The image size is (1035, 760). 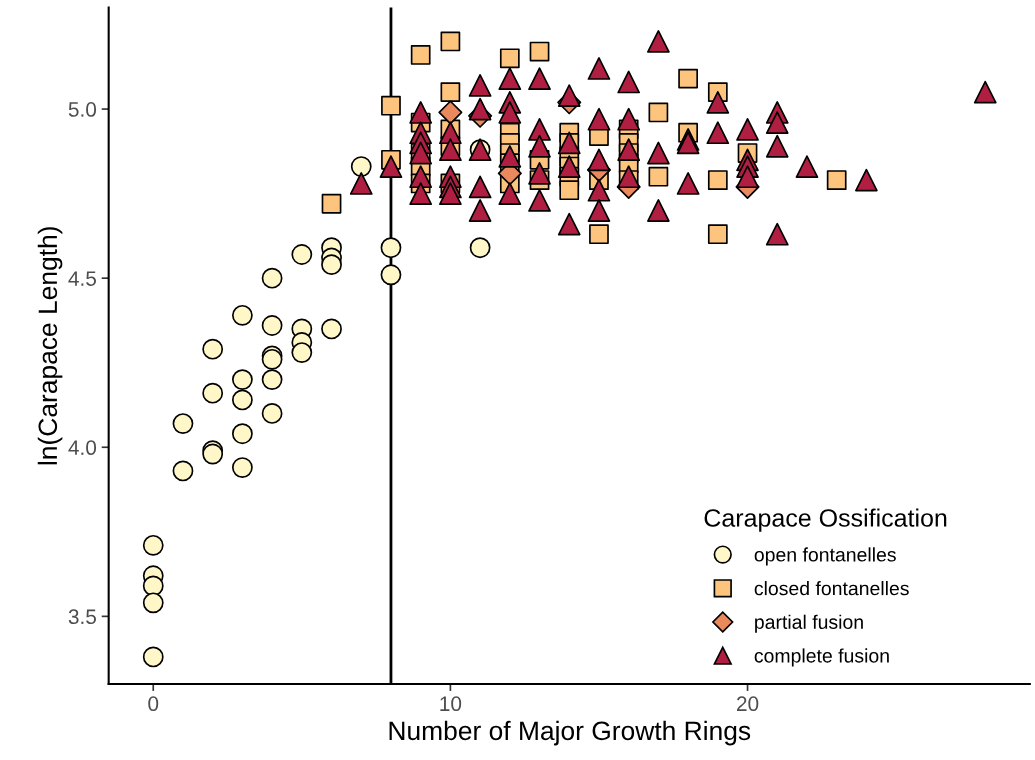 What do you see at coordinates (82, 617) in the screenshot?
I see `y-tick-label: 3.5` at bounding box center [82, 617].